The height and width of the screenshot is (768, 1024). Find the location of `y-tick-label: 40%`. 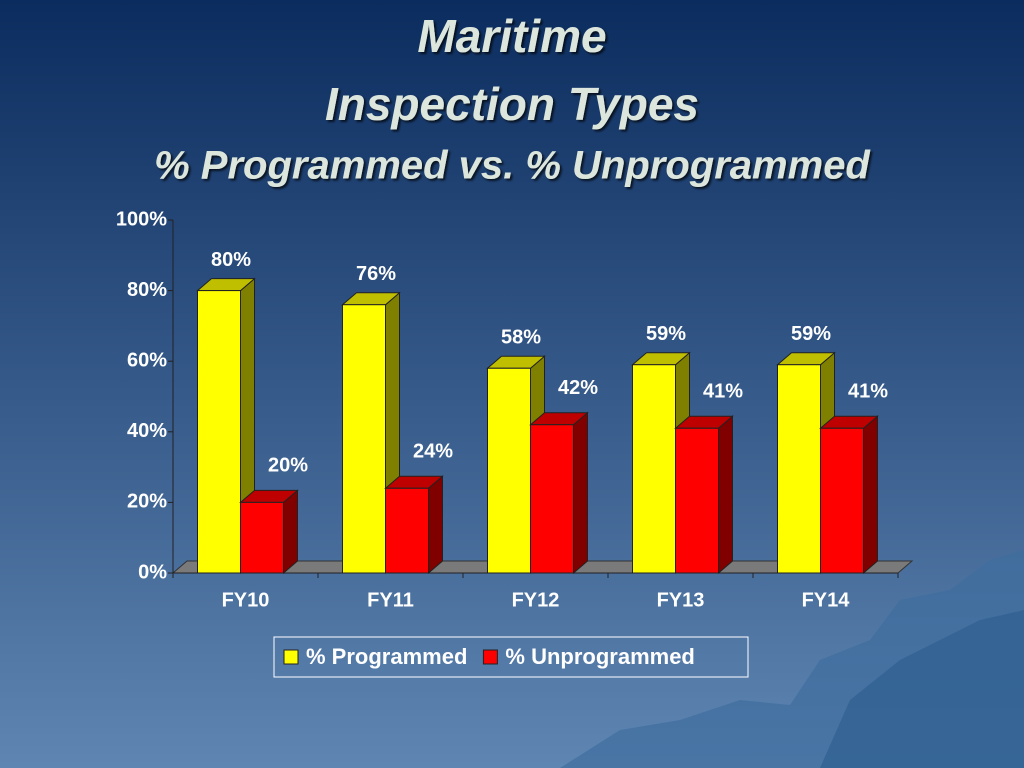

y-tick-label: 40% is located at coordinates (147, 431).